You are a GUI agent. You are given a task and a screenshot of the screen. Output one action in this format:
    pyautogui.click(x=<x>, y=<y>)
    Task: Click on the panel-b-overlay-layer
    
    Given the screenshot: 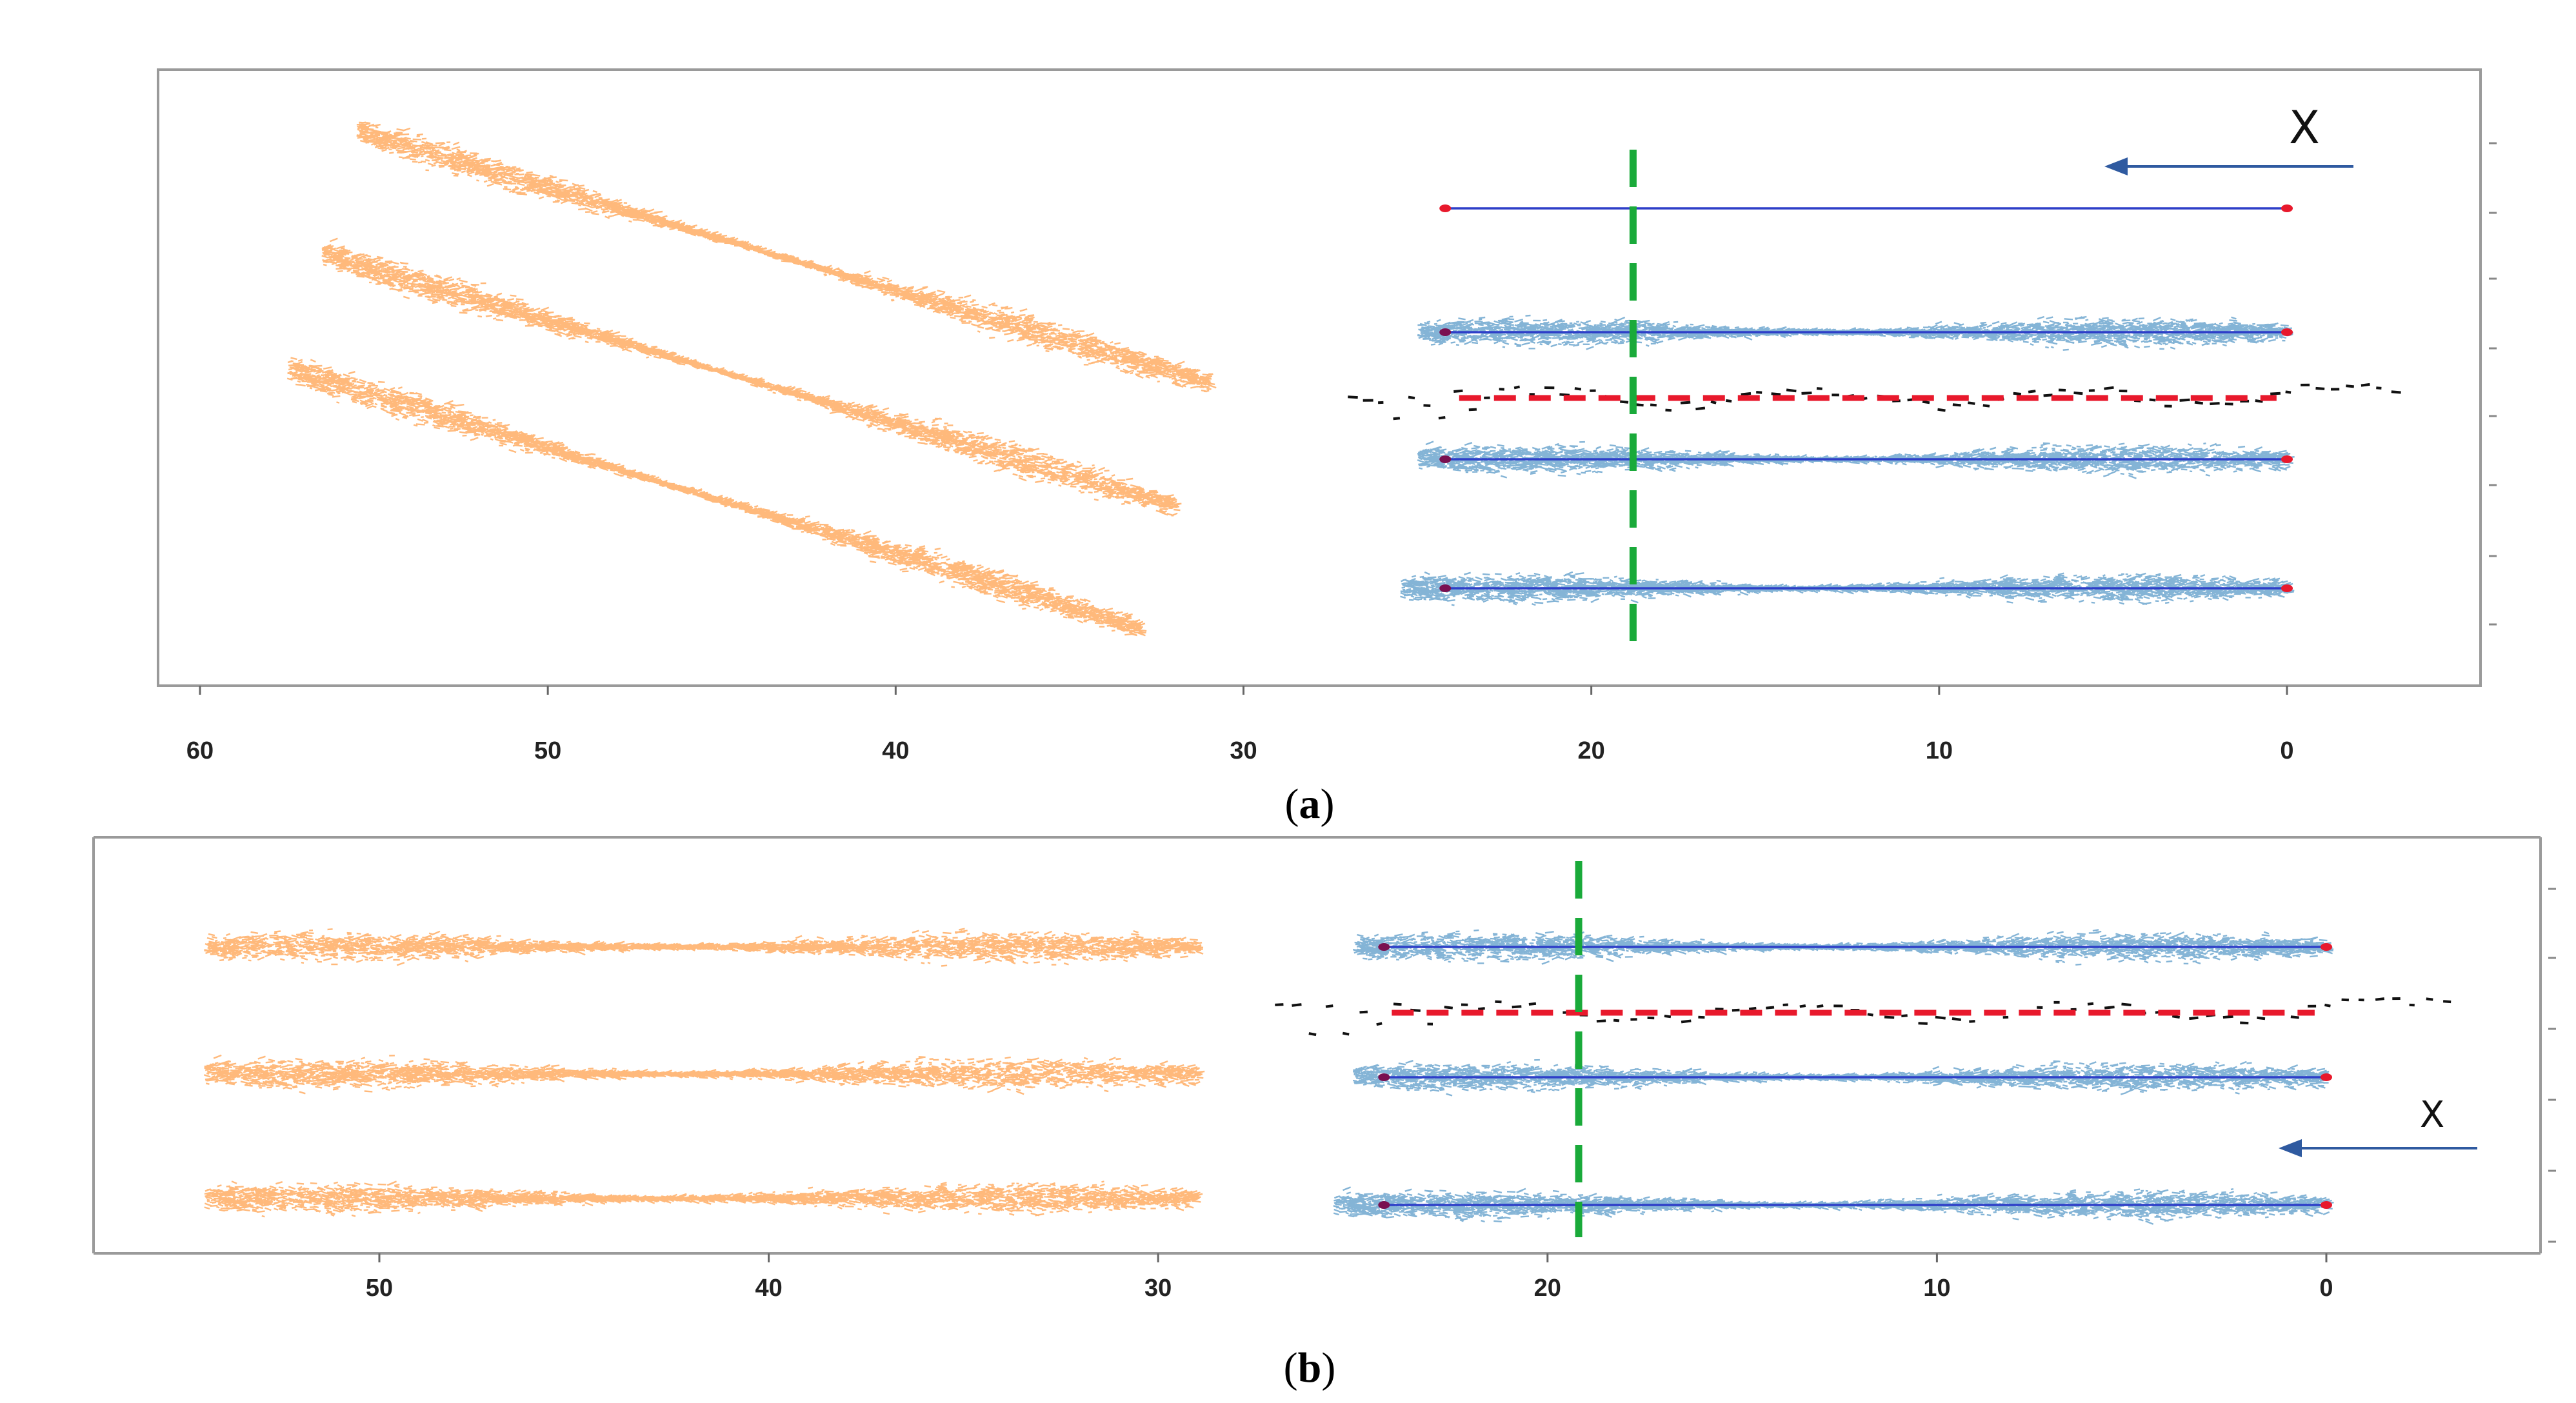 What is the action you would take?
    pyautogui.click(x=1876, y=1049)
    